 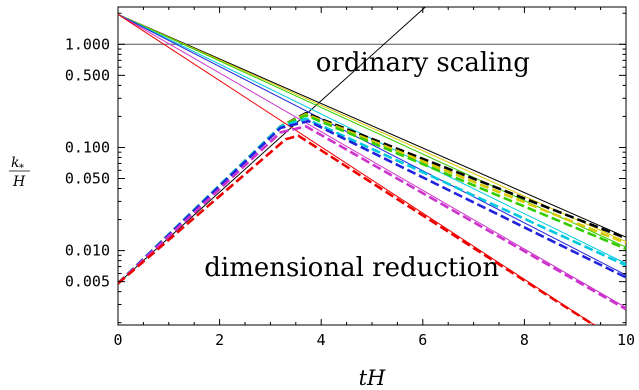 What do you see at coordinates (87, 147) in the screenshot?
I see `y-tick-label: 0.100` at bounding box center [87, 147].